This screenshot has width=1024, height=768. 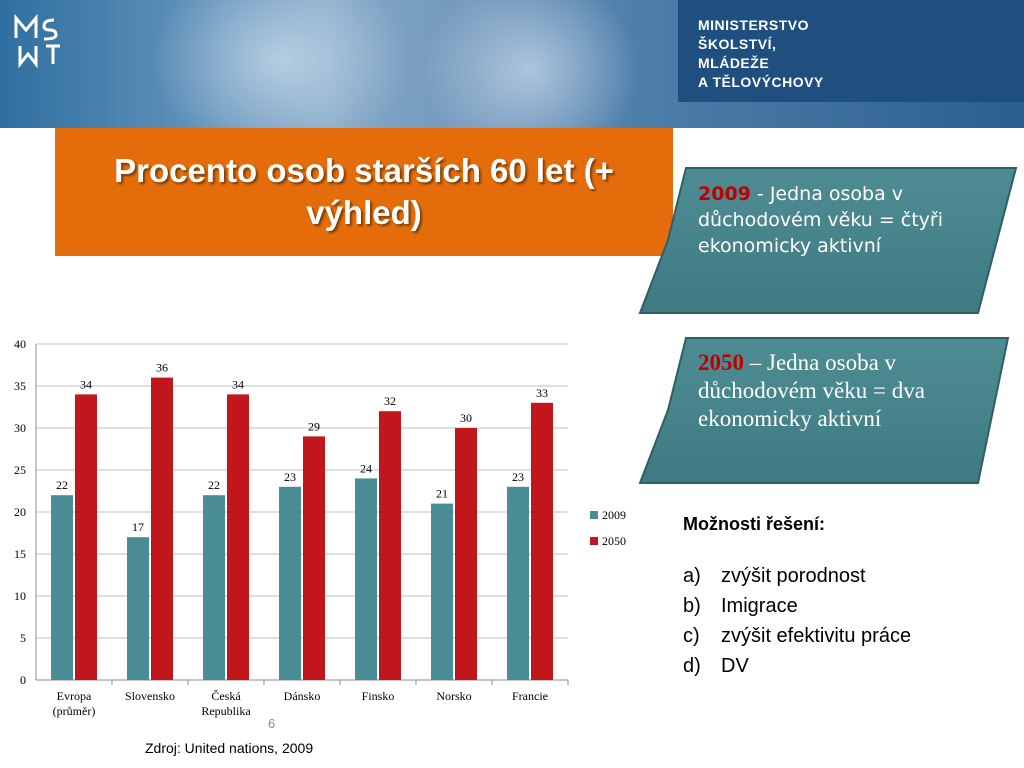 I want to click on callout-year: 2009, so click(x=724, y=194).